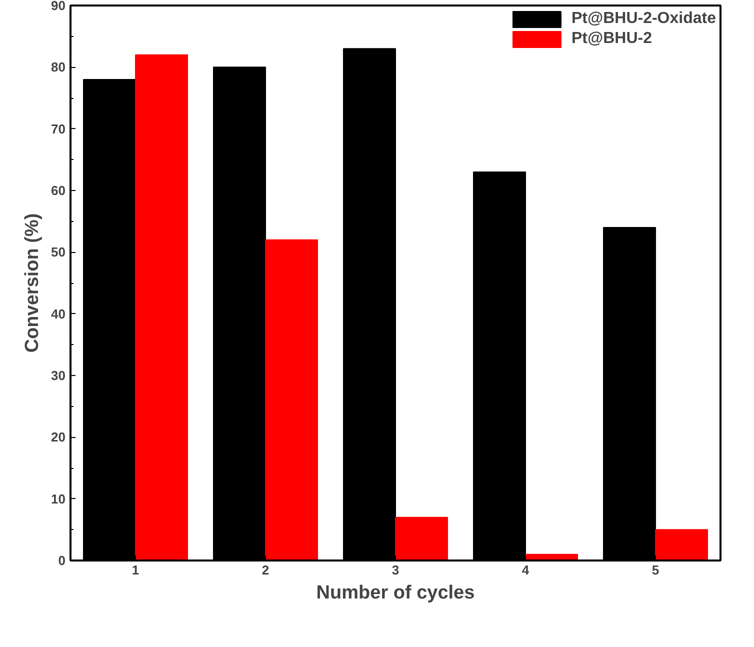 This screenshot has width=754, height=647. What do you see at coordinates (643, 19) in the screenshot?
I see `legend-label: Pt@BHU-2-Oxidate` at bounding box center [643, 19].